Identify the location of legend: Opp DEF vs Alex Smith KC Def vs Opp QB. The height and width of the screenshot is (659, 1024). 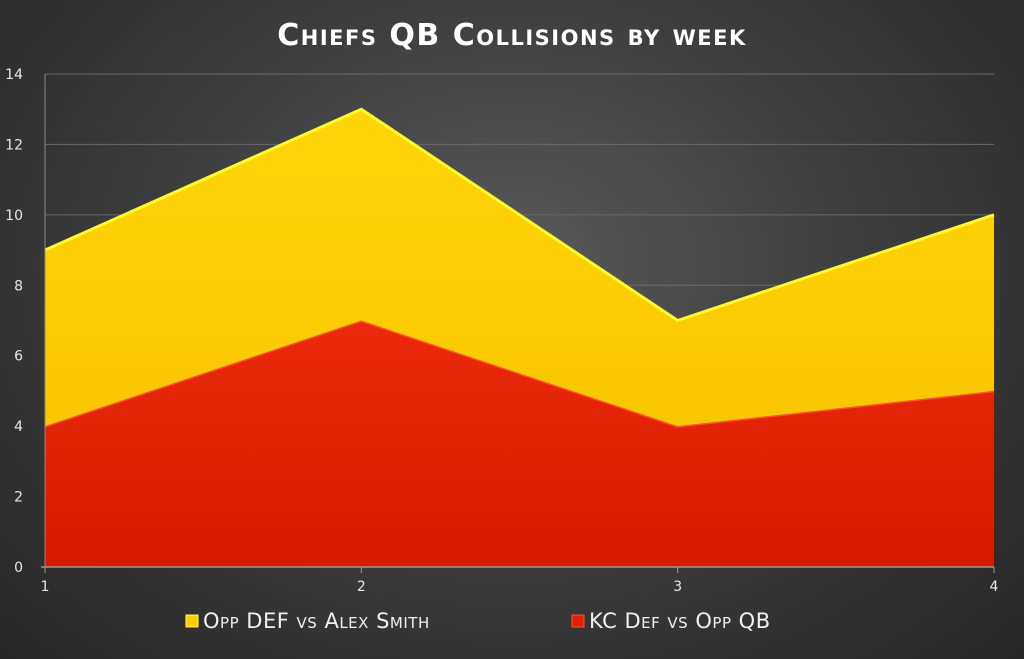
(478, 621).